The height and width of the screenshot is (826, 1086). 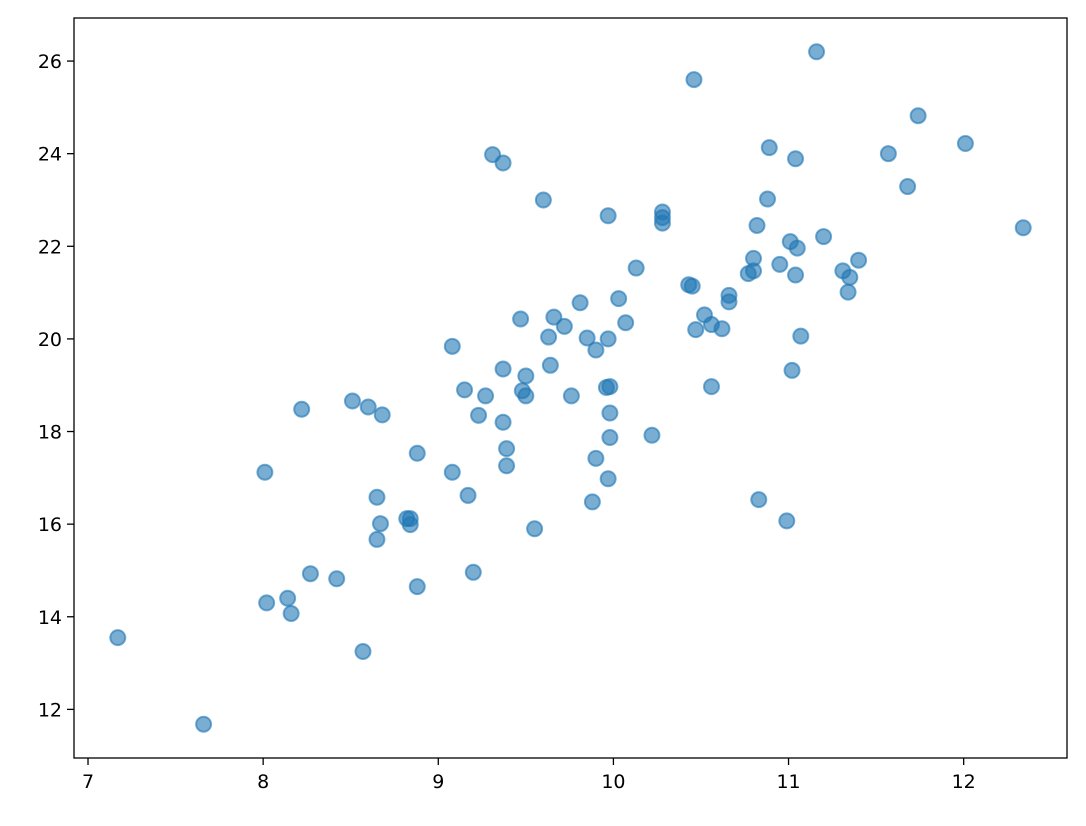 I want to click on x-tick-label: 7, so click(x=88, y=782).